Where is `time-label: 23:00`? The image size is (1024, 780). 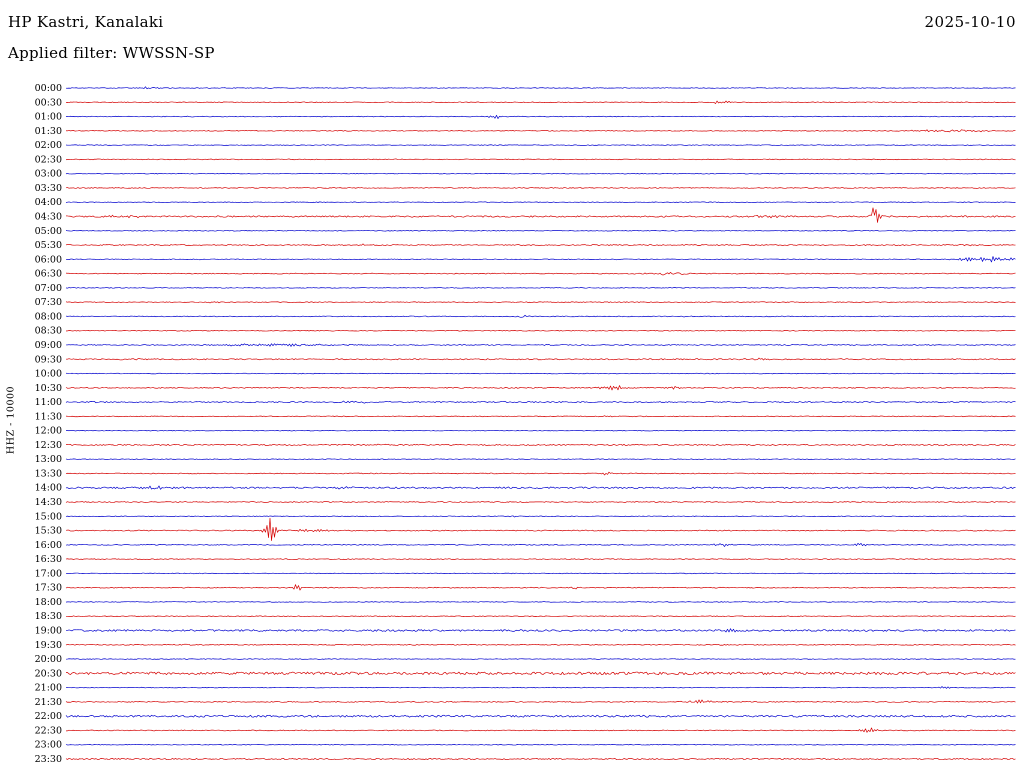
time-label: 23:00 is located at coordinates (48, 745).